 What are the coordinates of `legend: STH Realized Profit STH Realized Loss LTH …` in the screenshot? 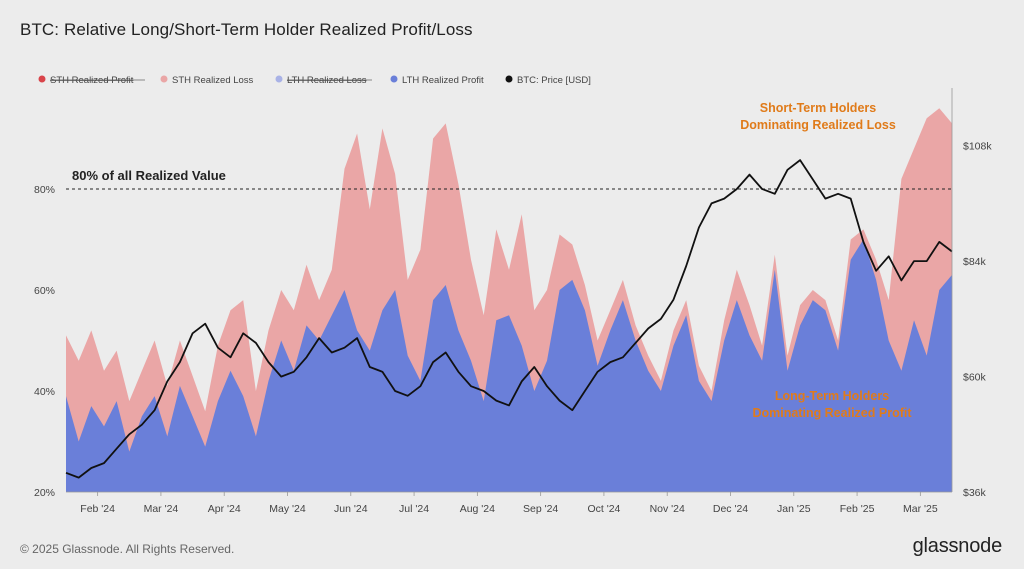 It's located at (314, 80).